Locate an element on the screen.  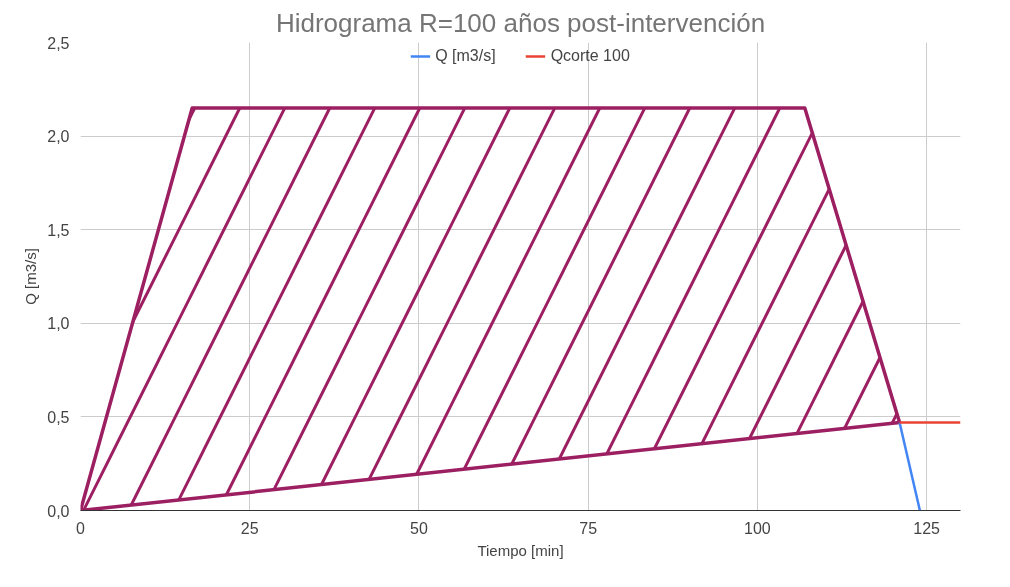
x-tick-label: 75 is located at coordinates (588, 528).